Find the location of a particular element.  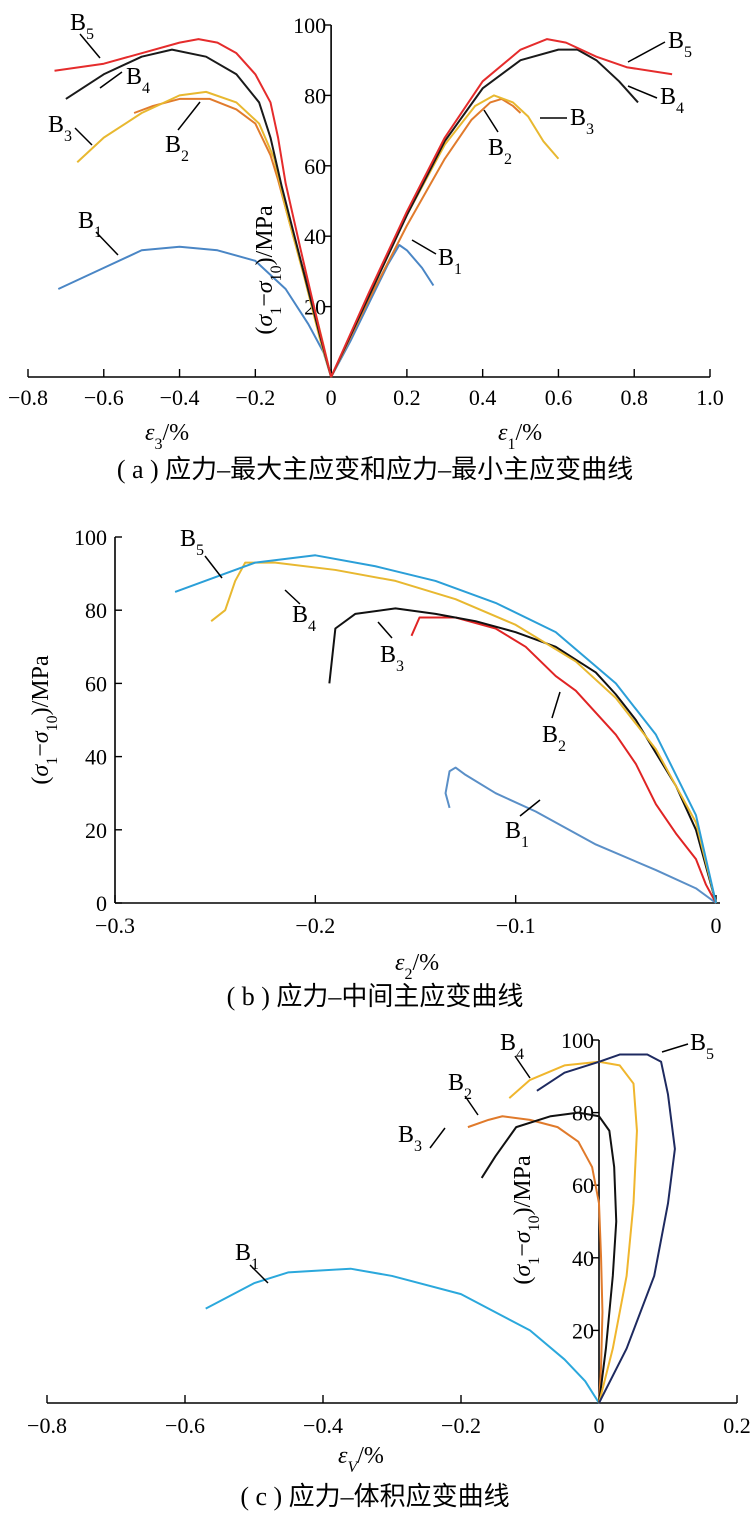

panel-a-x-axis-label-left: ε3/% is located at coordinates (167, 436).